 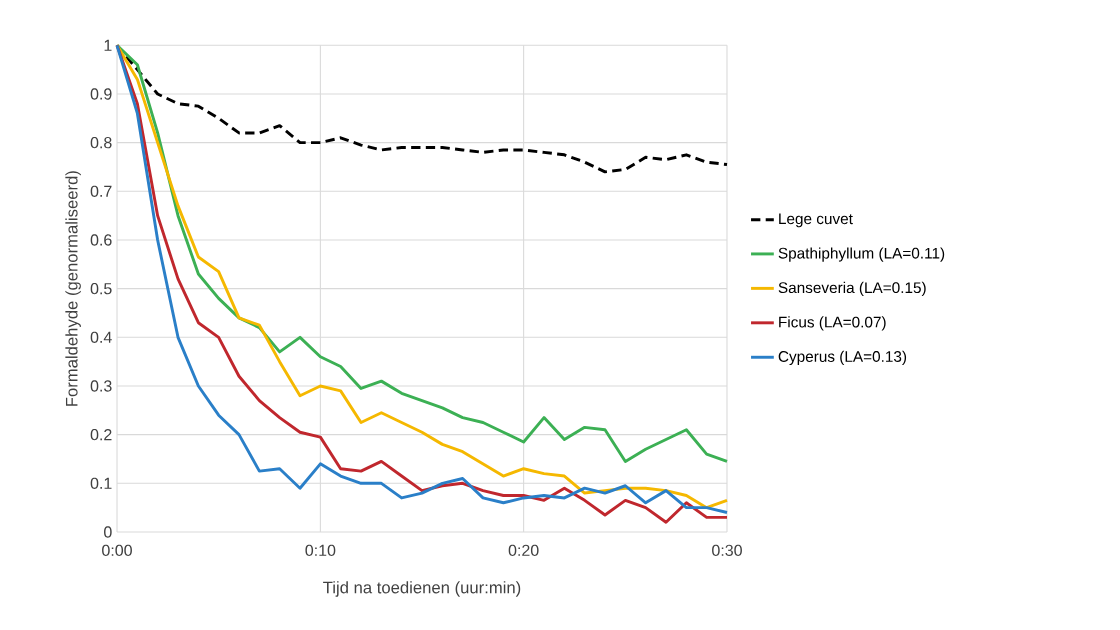 What do you see at coordinates (816, 220) in the screenshot?
I see `legend-label: Lege cuvet` at bounding box center [816, 220].